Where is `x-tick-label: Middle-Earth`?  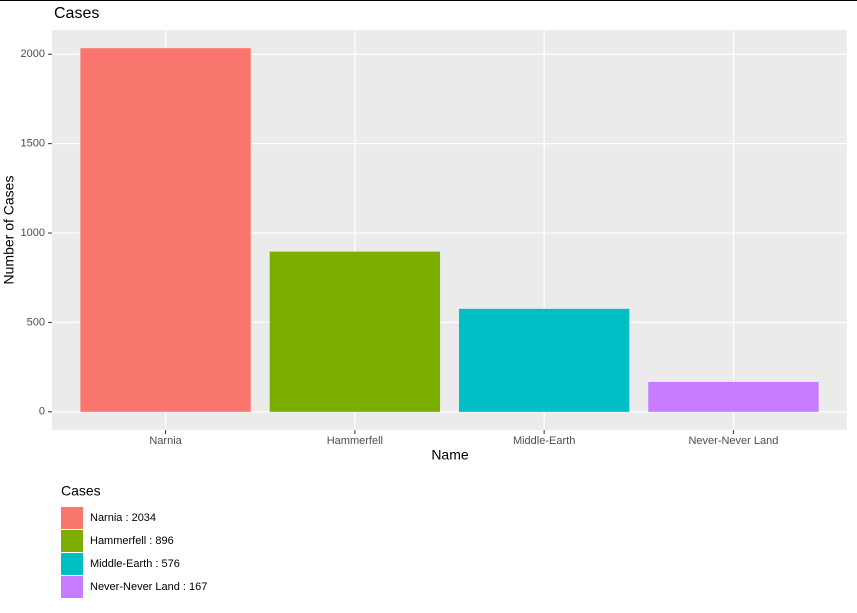
x-tick-label: Middle-Earth is located at coordinates (544, 441).